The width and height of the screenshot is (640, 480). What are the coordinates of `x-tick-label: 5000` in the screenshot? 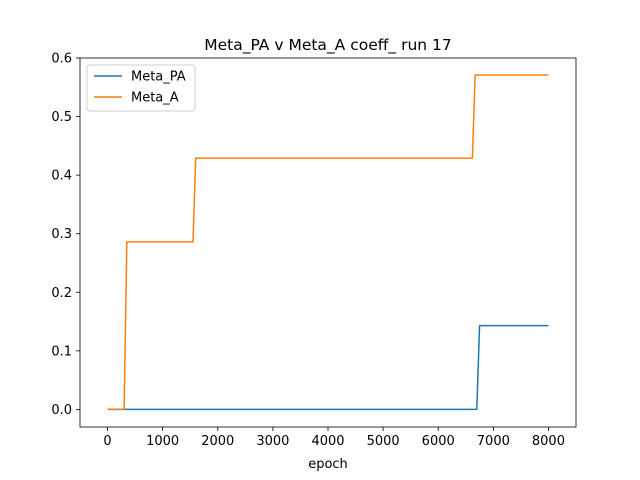 It's located at (383, 441).